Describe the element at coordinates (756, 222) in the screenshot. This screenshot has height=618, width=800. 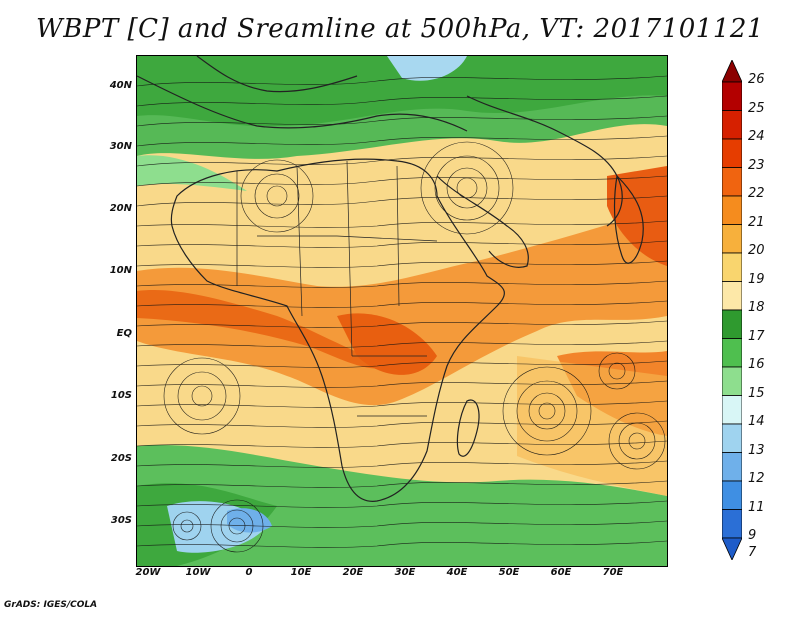
I see `colorbar-tick-label: 21` at that location.